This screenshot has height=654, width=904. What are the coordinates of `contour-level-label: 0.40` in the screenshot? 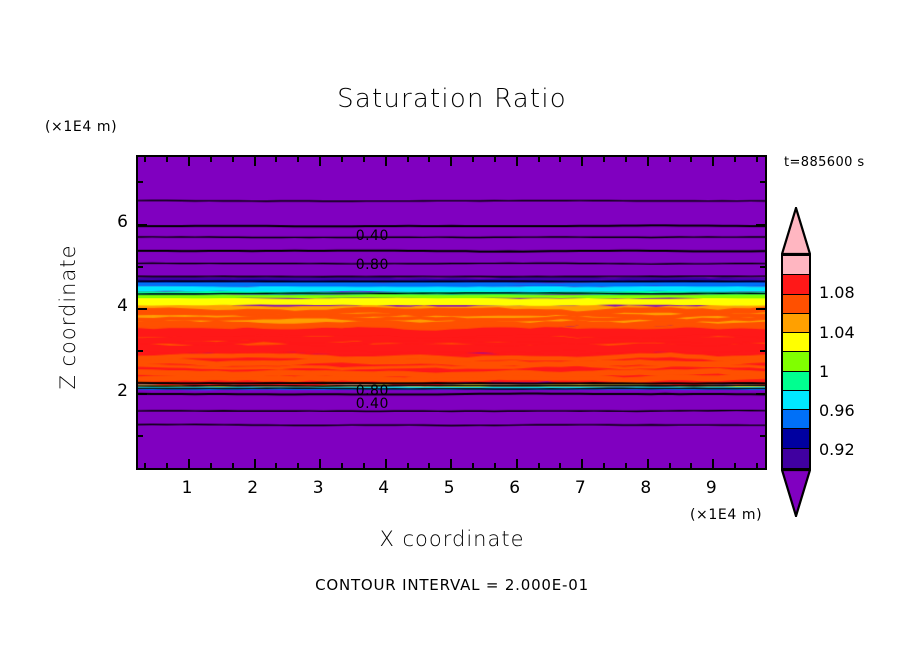 It's located at (372, 403).